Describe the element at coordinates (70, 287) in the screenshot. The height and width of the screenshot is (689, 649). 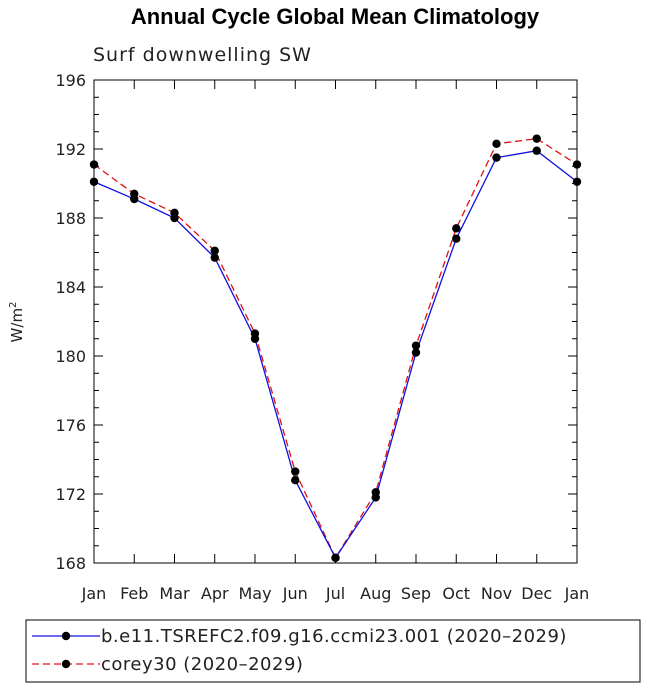
I see `y-tick-label: 184` at that location.